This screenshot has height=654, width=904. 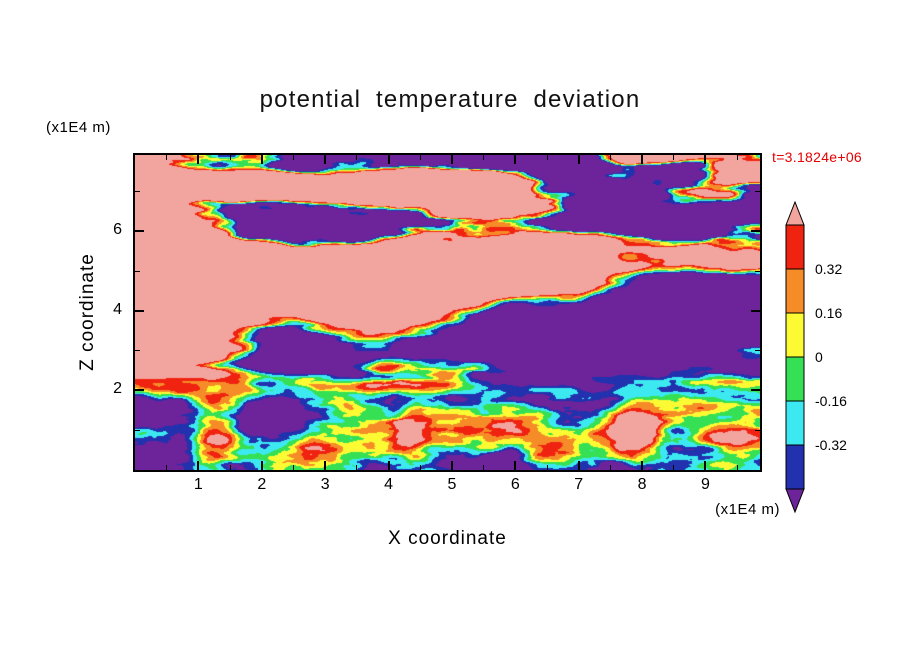 What do you see at coordinates (817, 157) in the screenshot?
I see `time-label: t=3.1824e+06` at bounding box center [817, 157].